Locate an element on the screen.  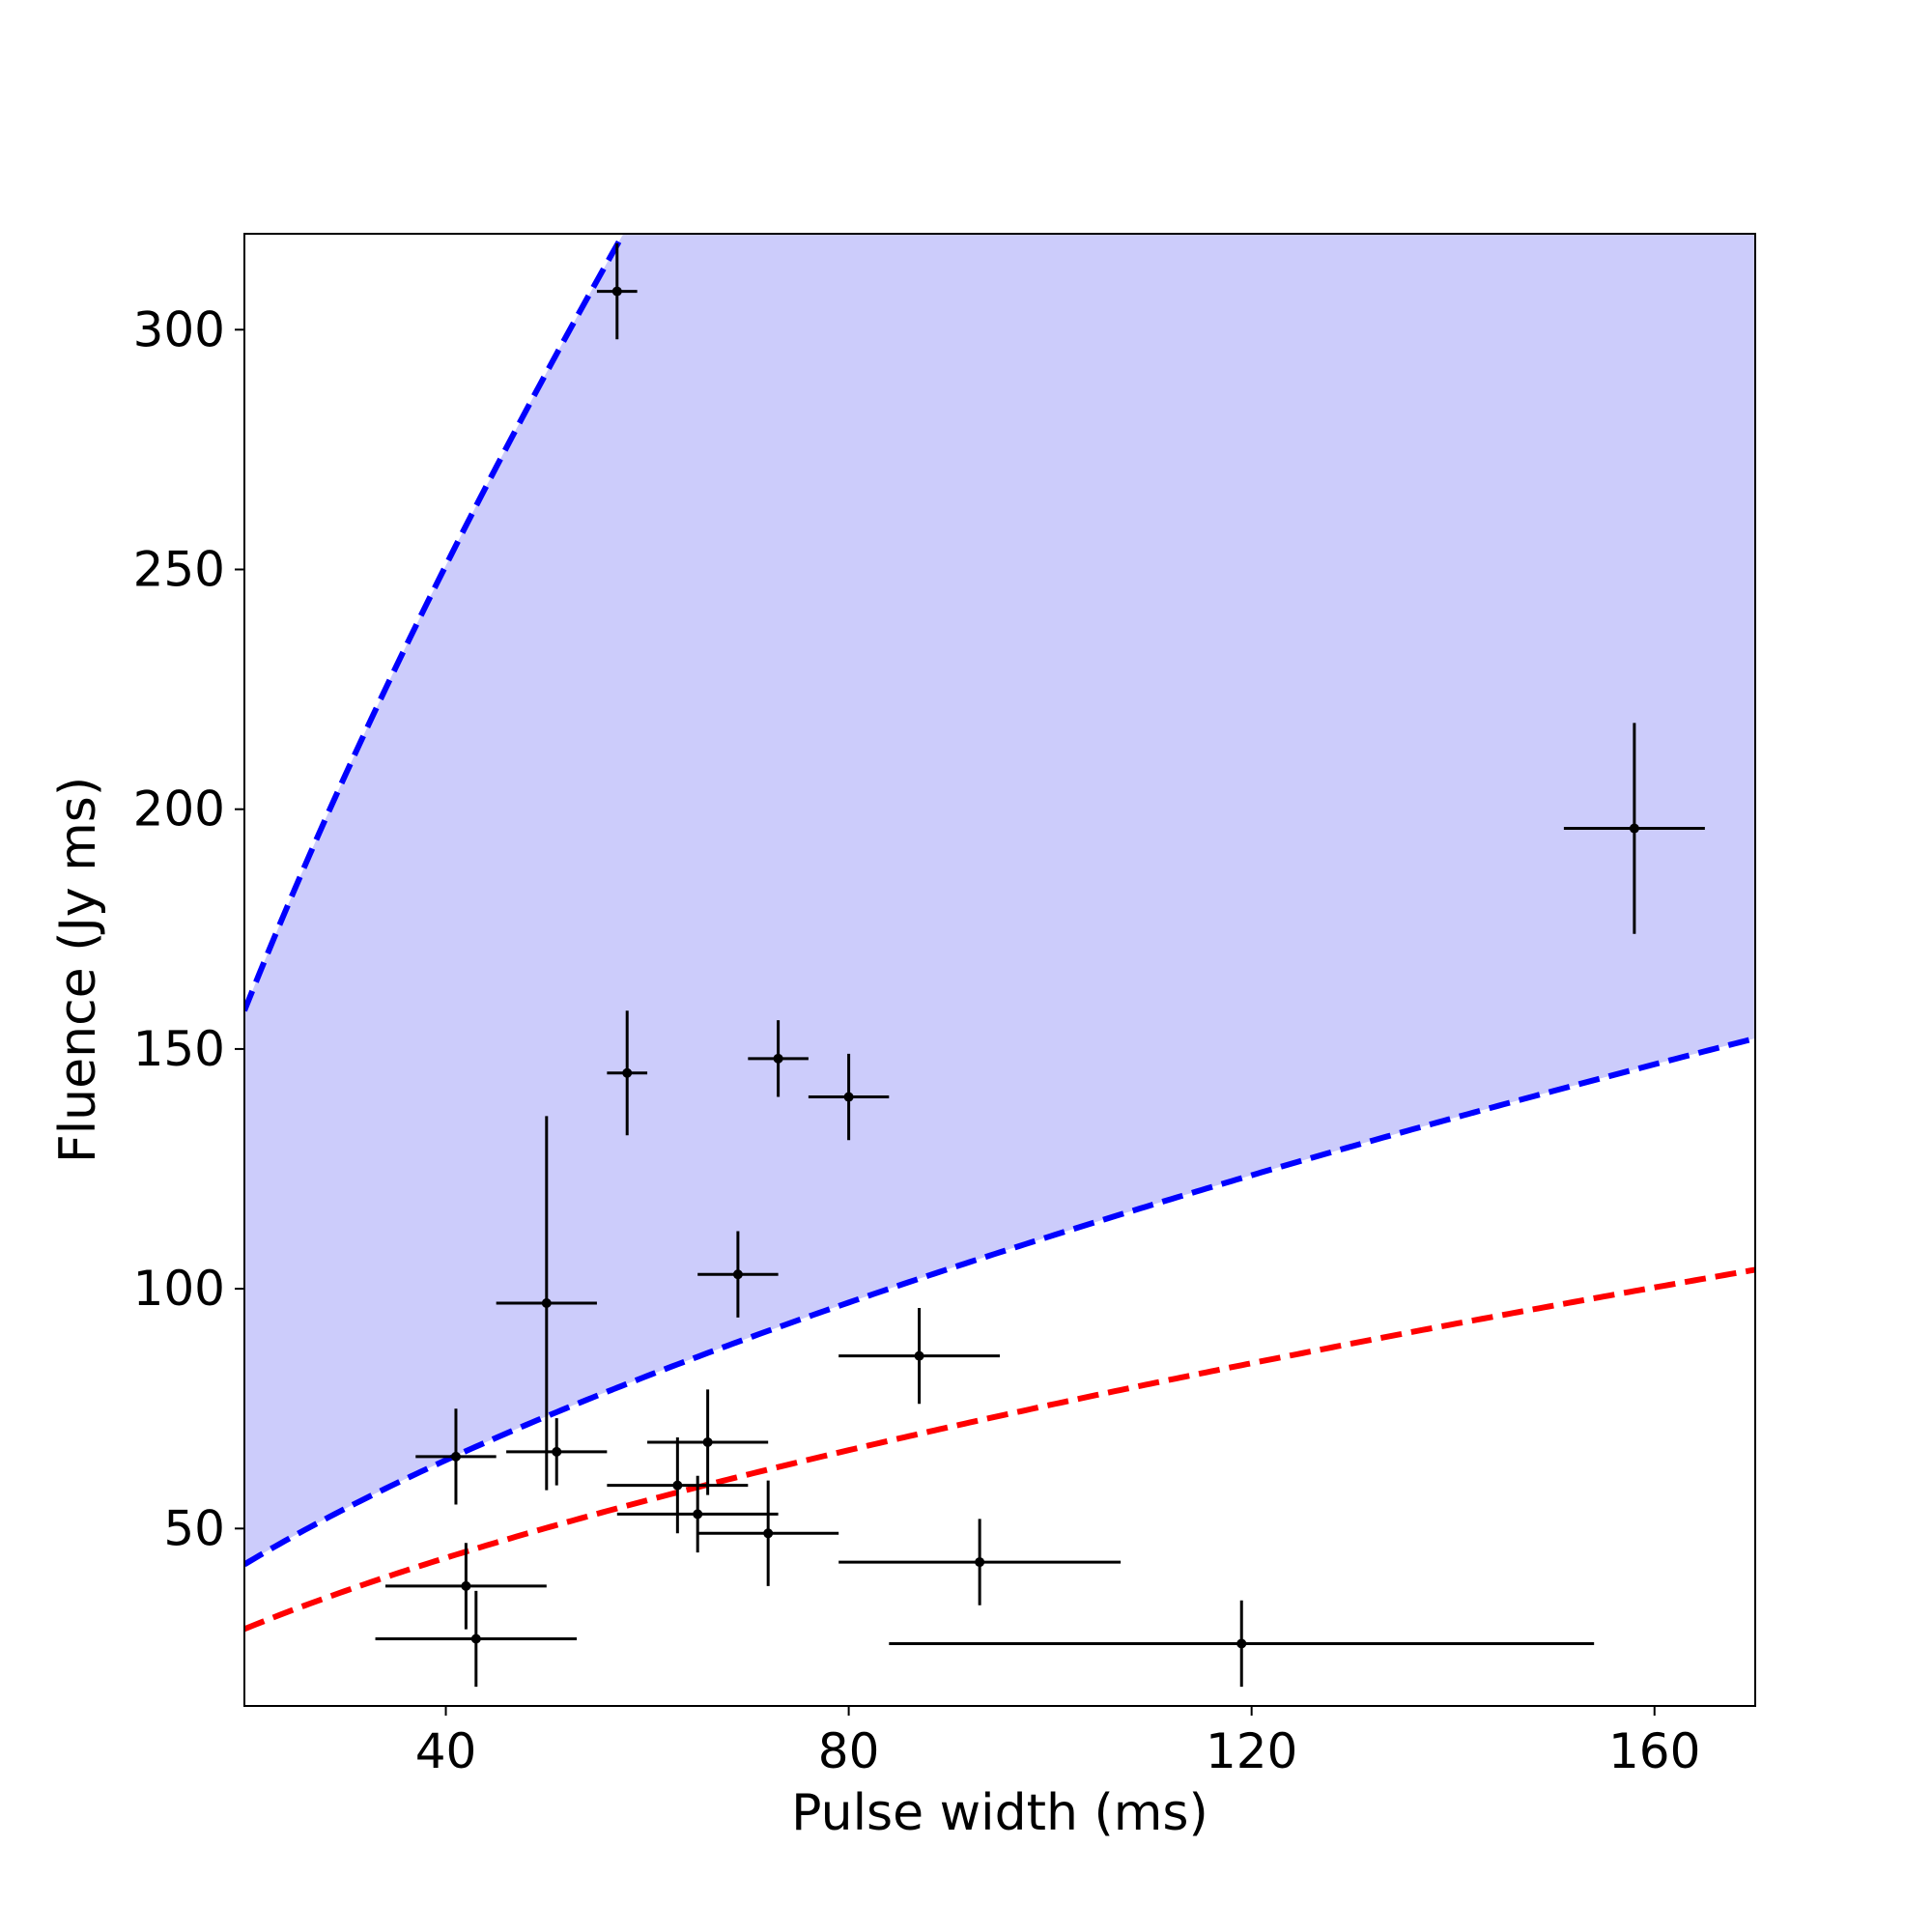
y-tick-label: 150 is located at coordinates (179, 1049).